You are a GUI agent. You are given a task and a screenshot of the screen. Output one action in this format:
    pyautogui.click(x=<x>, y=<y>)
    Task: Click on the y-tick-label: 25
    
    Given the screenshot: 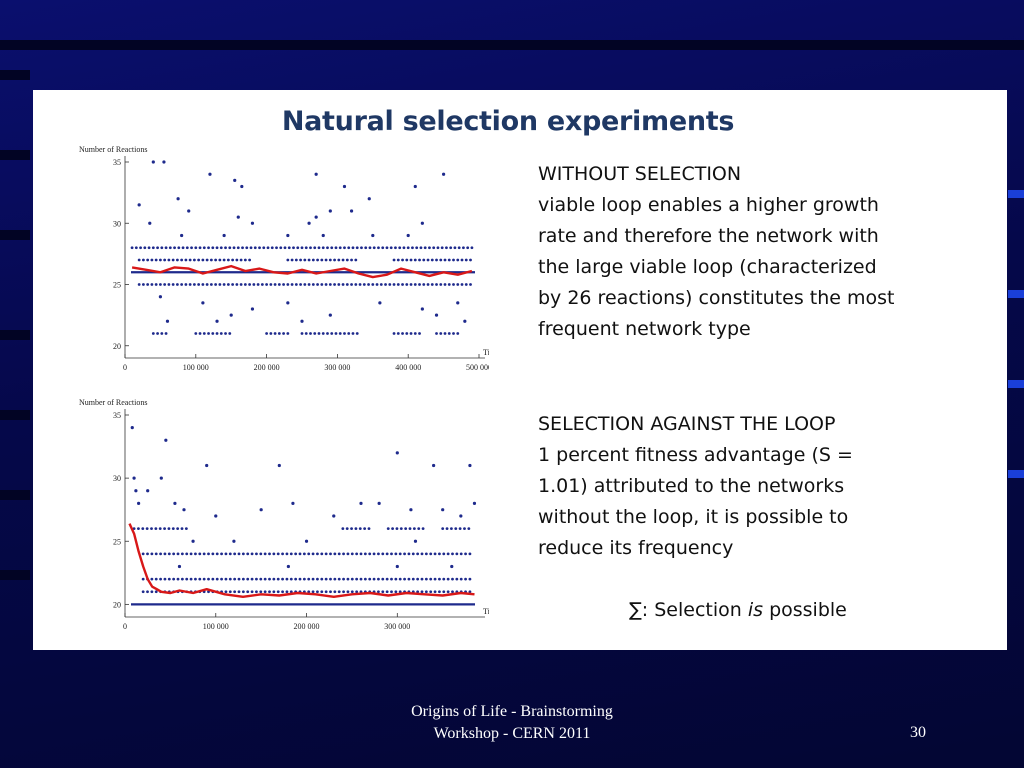 What is the action you would take?
    pyautogui.click(x=117, y=541)
    